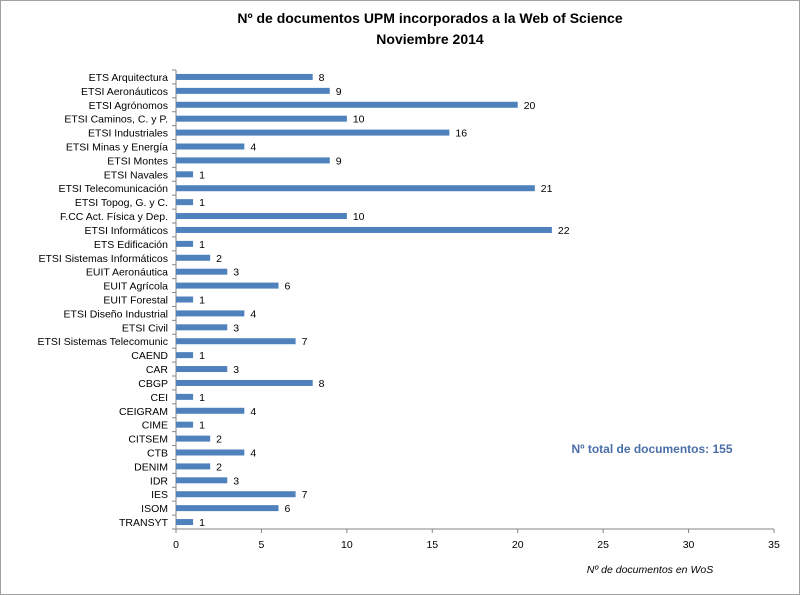 The width and height of the screenshot is (800, 595). Describe the element at coordinates (126, 231) in the screenshot. I see `category-label: ETSI Informáticos` at that location.